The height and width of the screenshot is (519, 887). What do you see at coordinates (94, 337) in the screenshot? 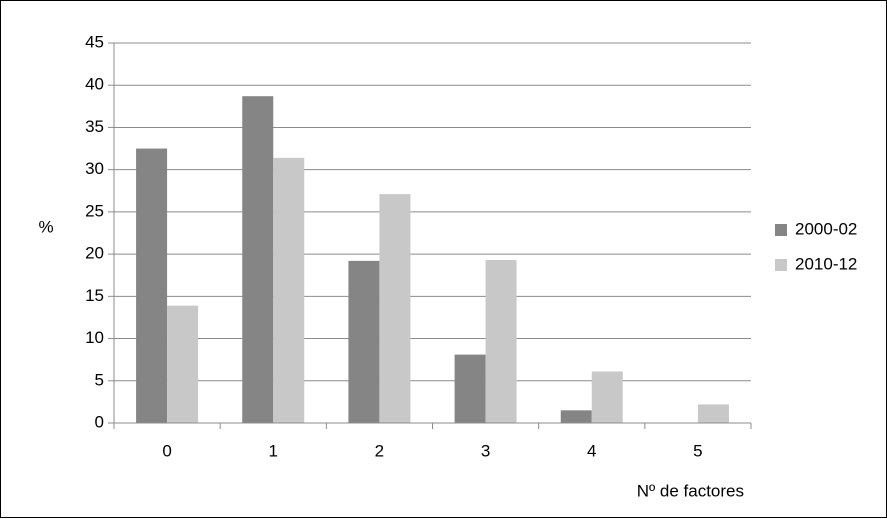
I see `y-tick-label: 10` at bounding box center [94, 337].